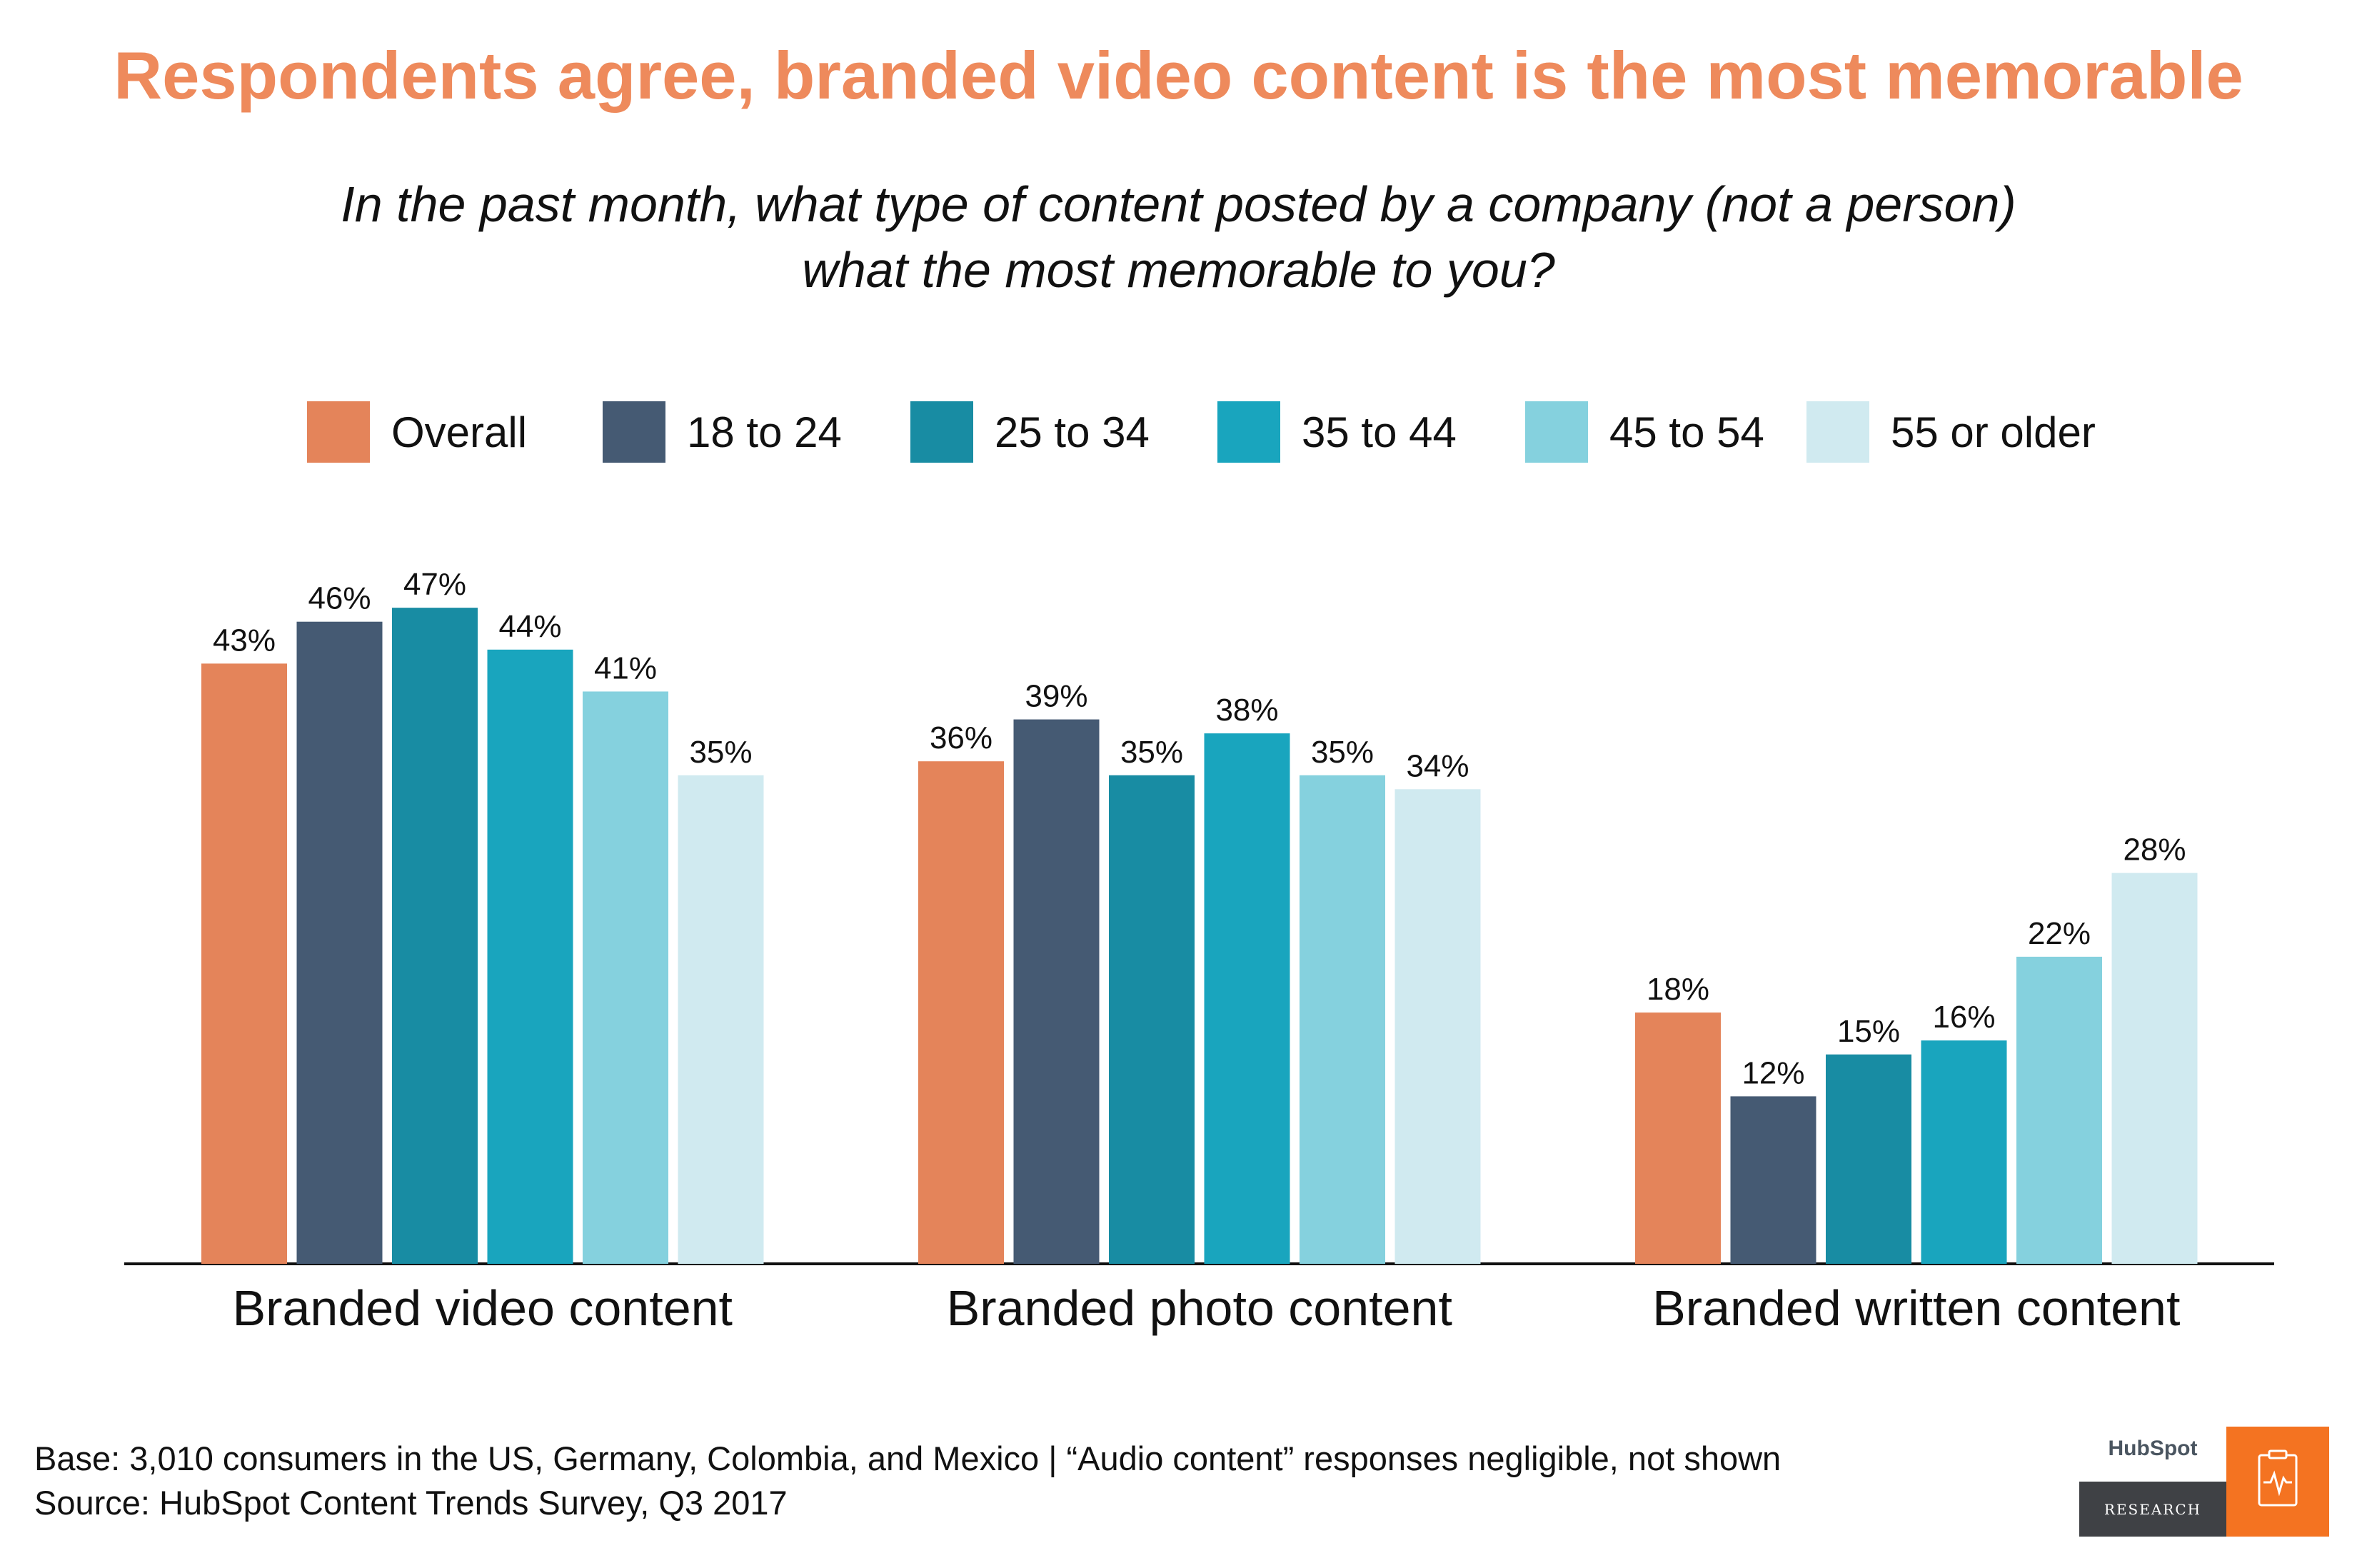 This screenshot has width=2357, height=1568. I want to click on legend-label: 25 to 34, so click(1072, 432).